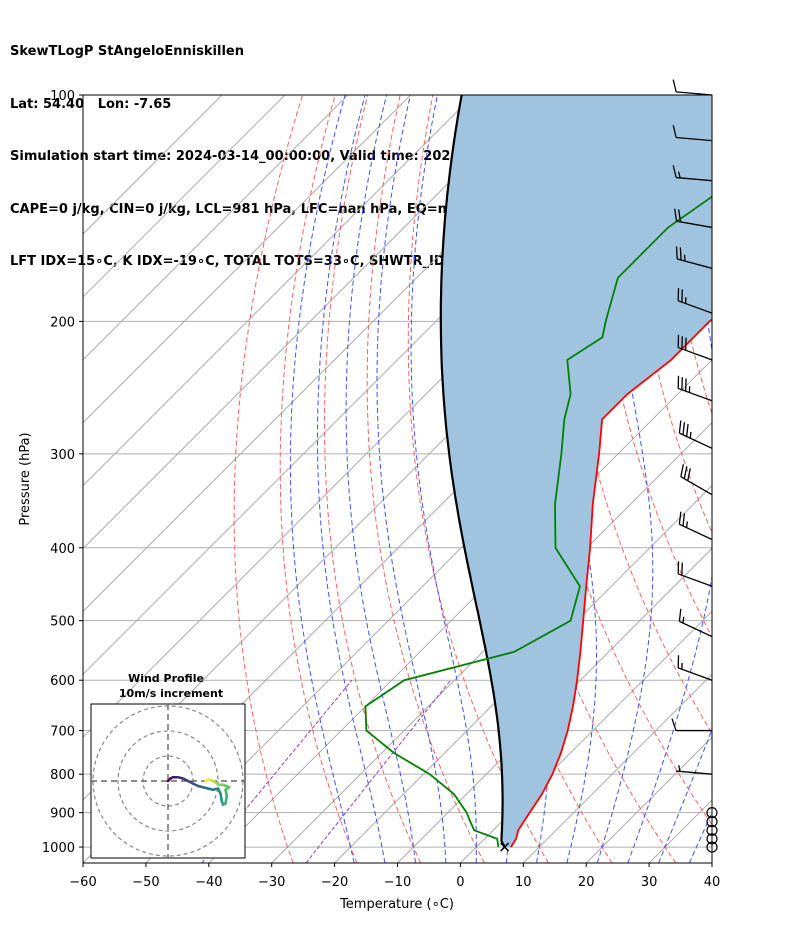 This screenshot has width=794, height=937. I want to click on x-tick-label: 10, so click(523, 882).